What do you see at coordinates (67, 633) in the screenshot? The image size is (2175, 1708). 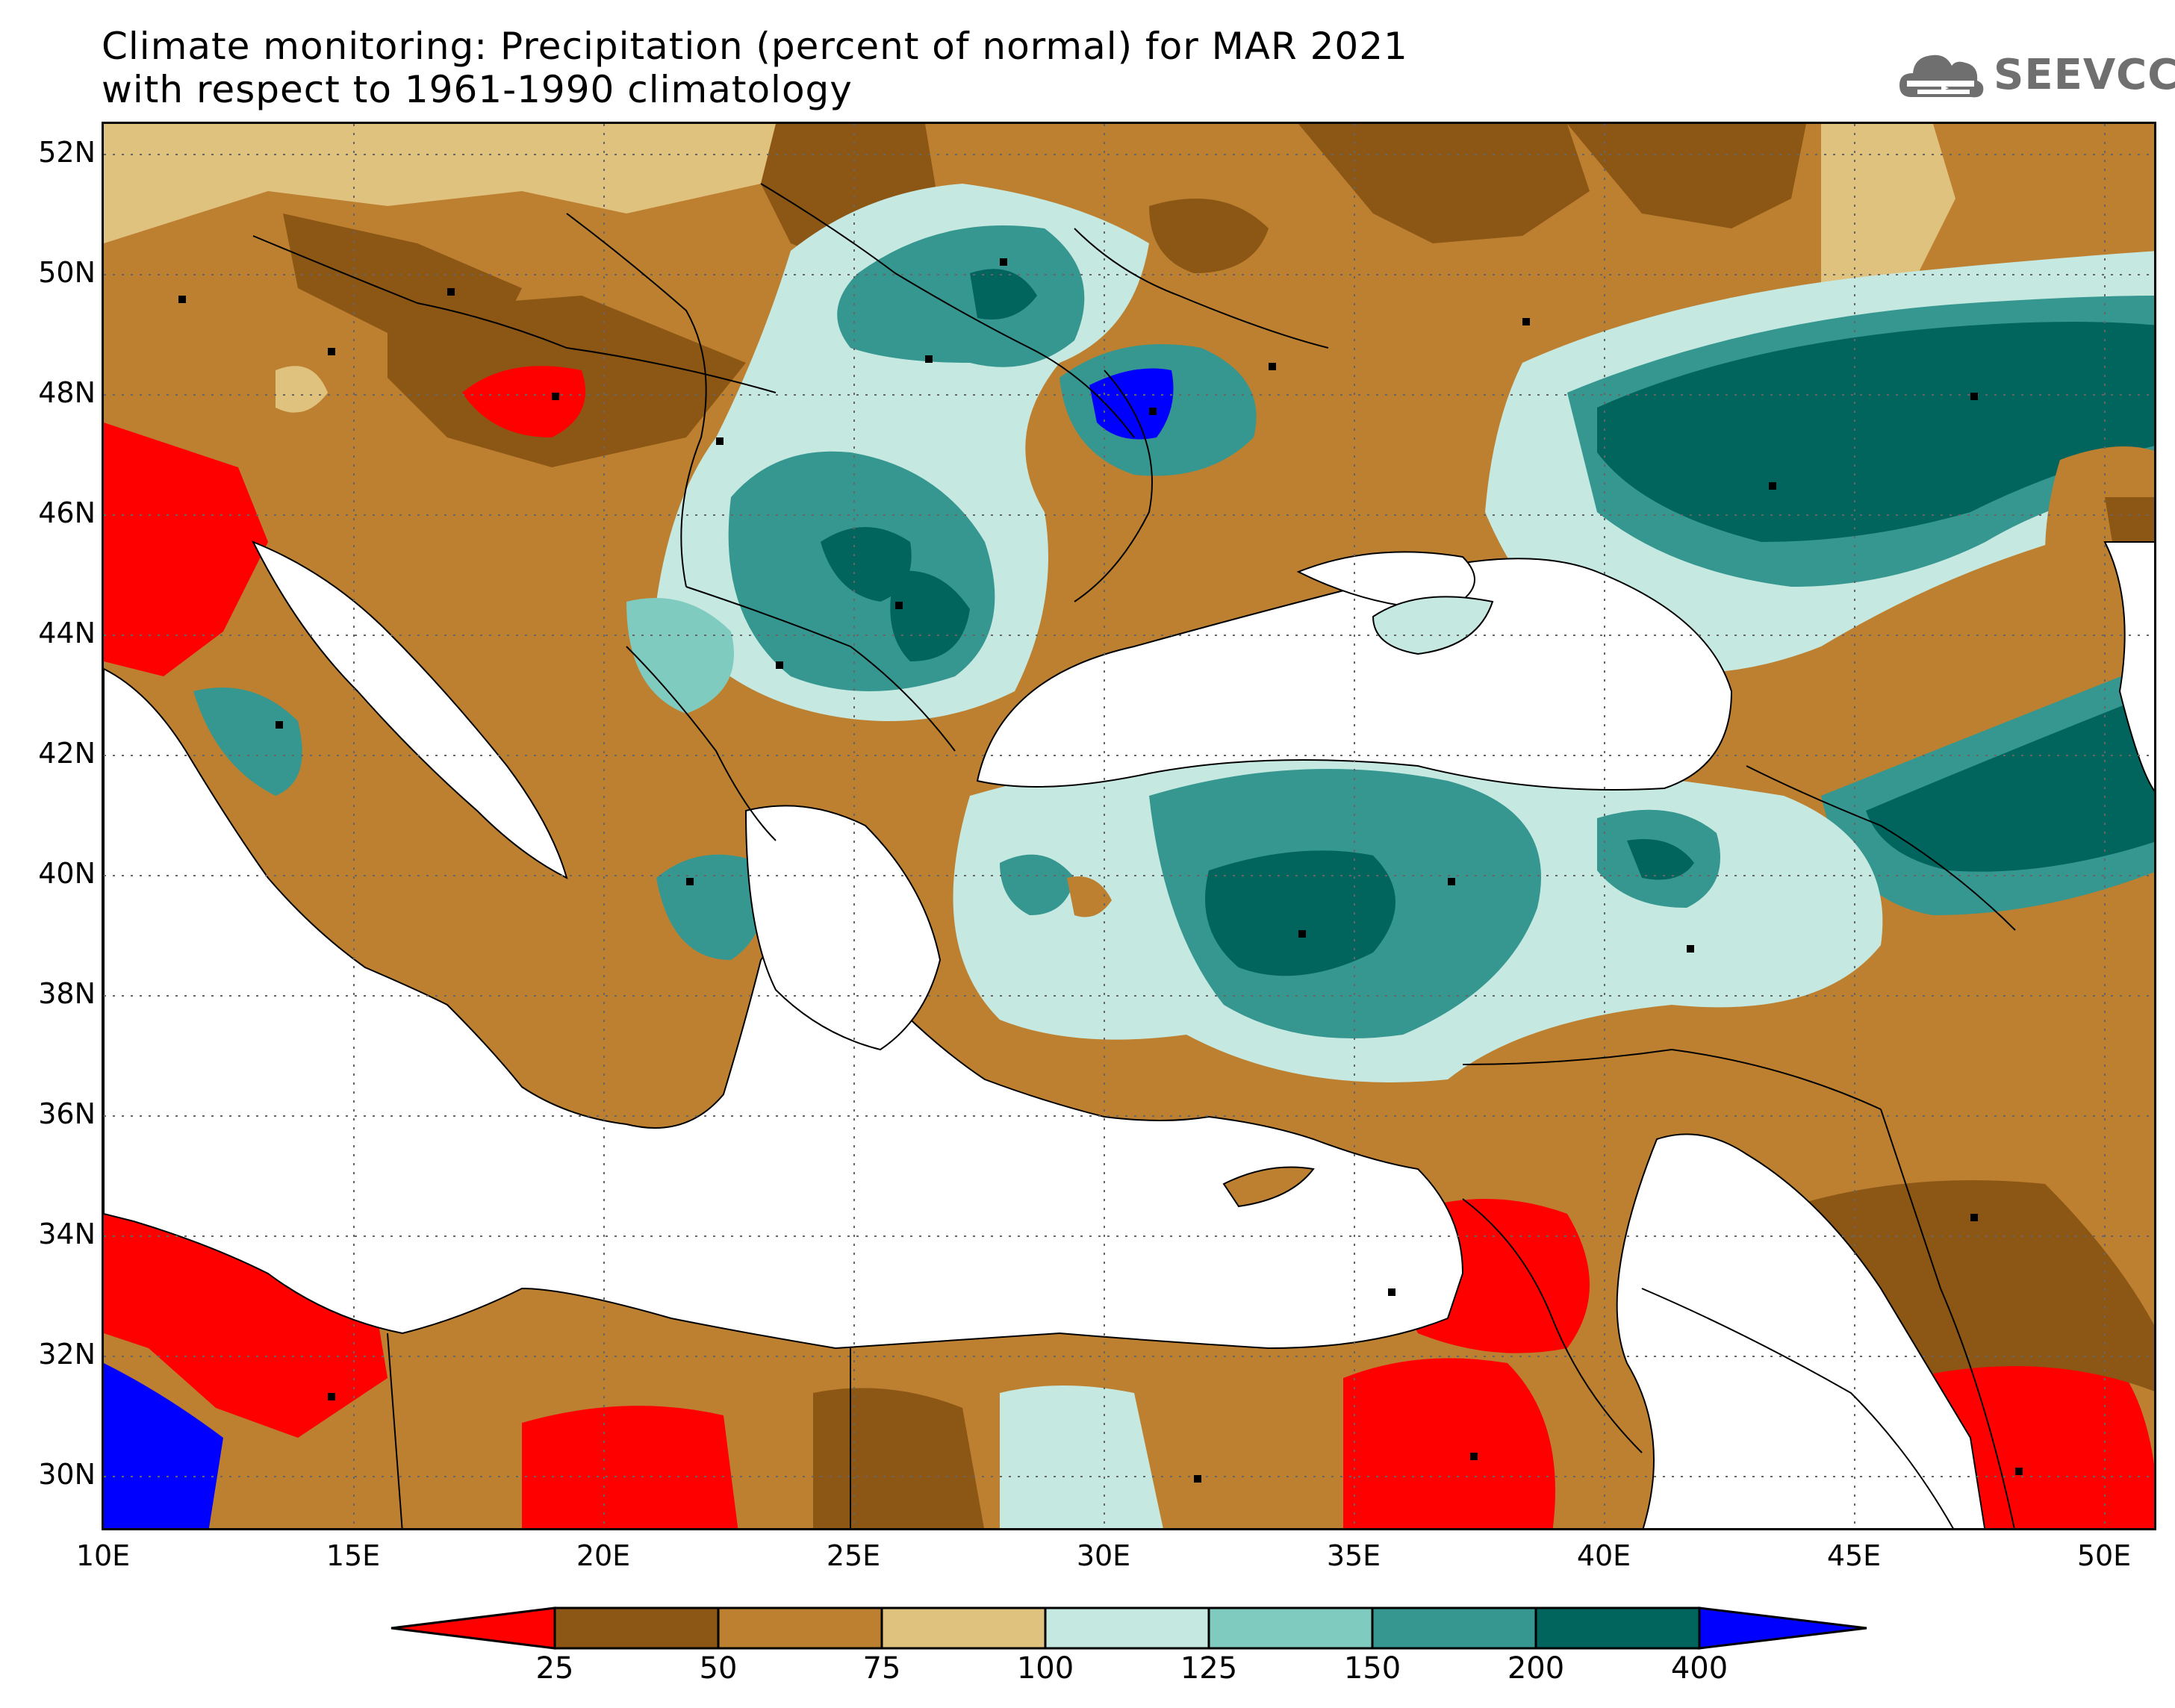 I see `lat-label: 44N` at bounding box center [67, 633].